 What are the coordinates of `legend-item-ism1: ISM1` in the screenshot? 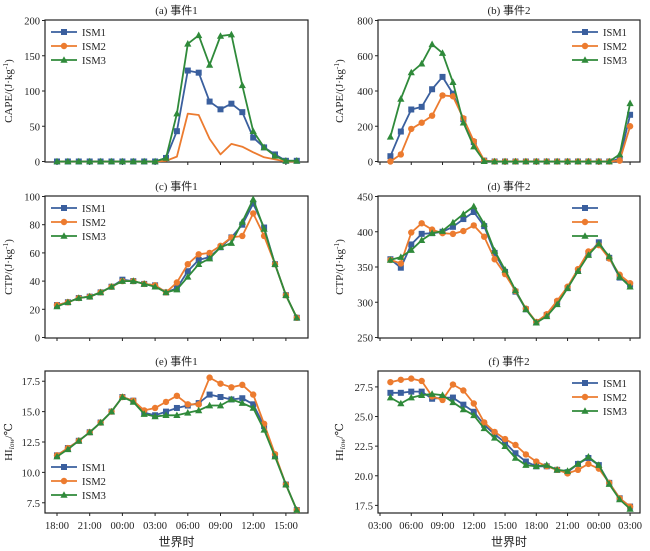 It's located at (78, 33).